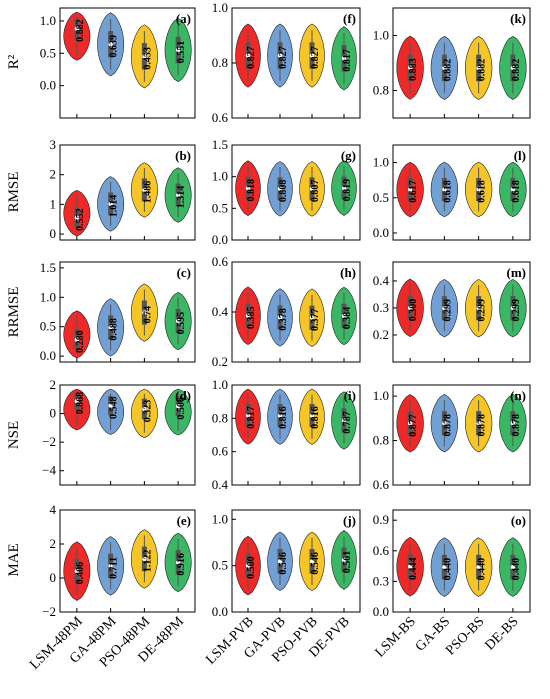 This screenshot has width=550, height=699. I want to click on y-tick-label: 1.5, so click(48, 267).